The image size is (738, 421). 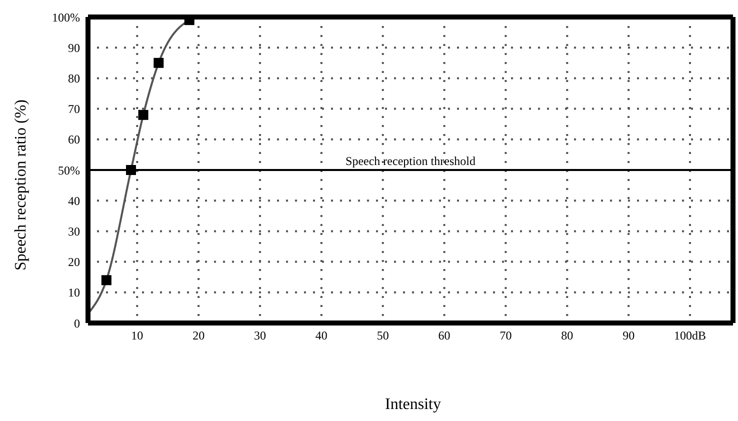 What do you see at coordinates (74, 201) in the screenshot?
I see `y-tick-label: 40` at bounding box center [74, 201].